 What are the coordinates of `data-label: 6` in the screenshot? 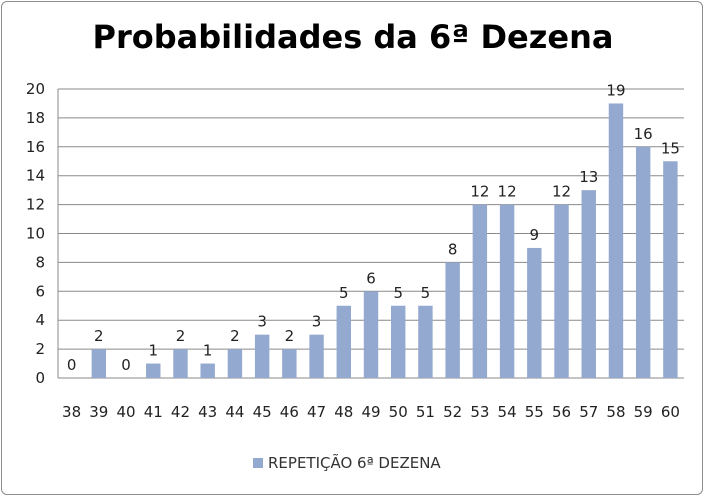 It's located at (371, 278).